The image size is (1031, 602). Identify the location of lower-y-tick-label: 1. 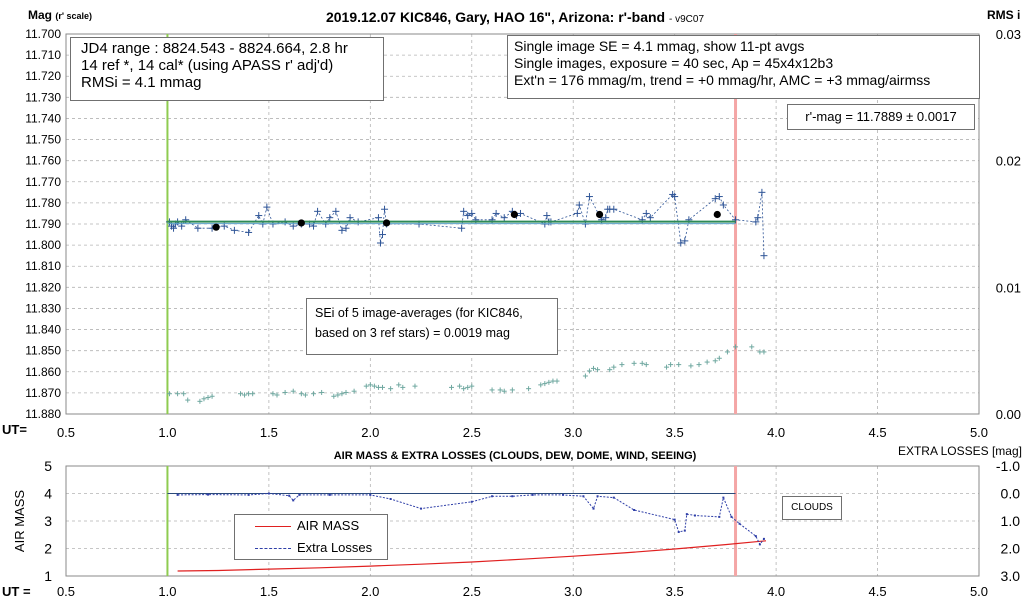
(48, 576).